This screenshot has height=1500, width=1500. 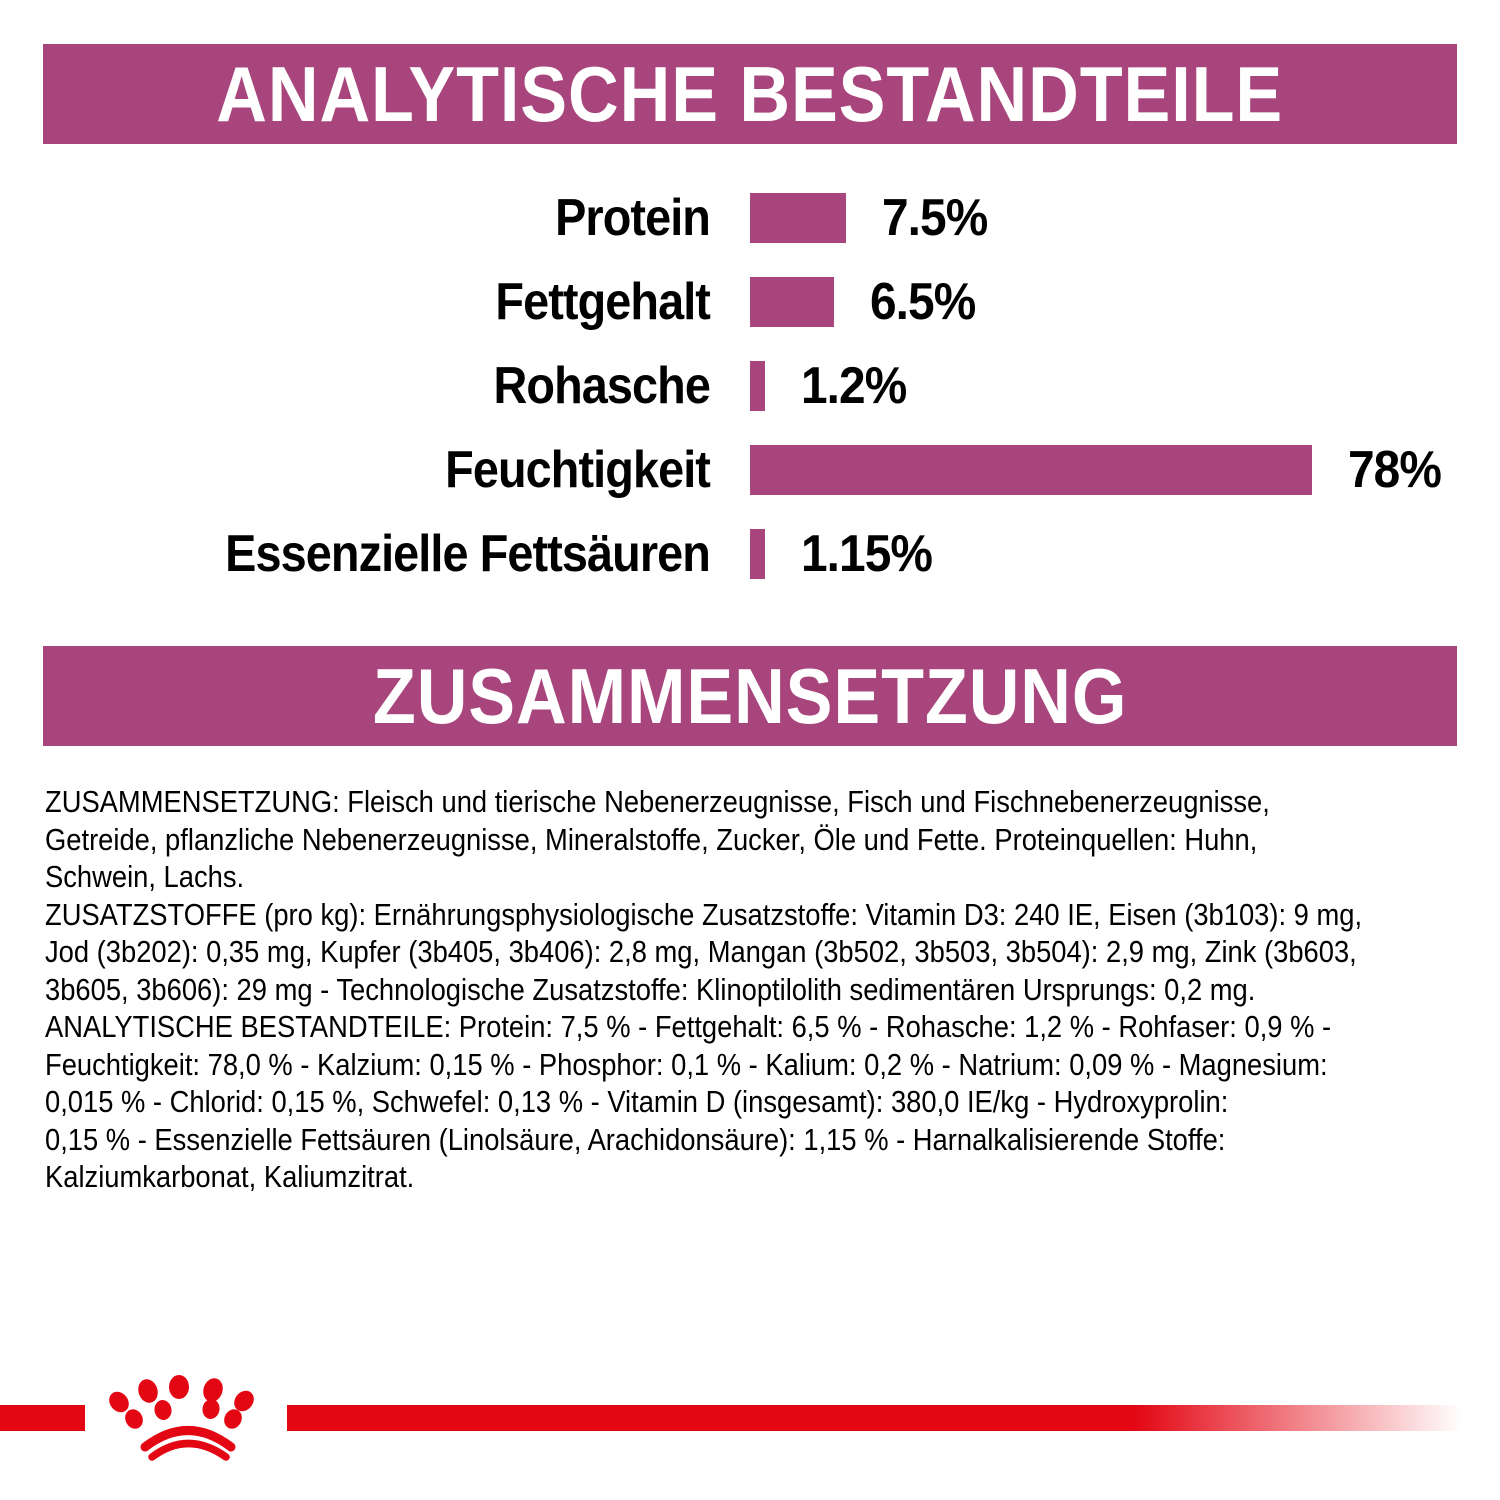 I want to click on chart-value-label: 7.5%, so click(x=935, y=218).